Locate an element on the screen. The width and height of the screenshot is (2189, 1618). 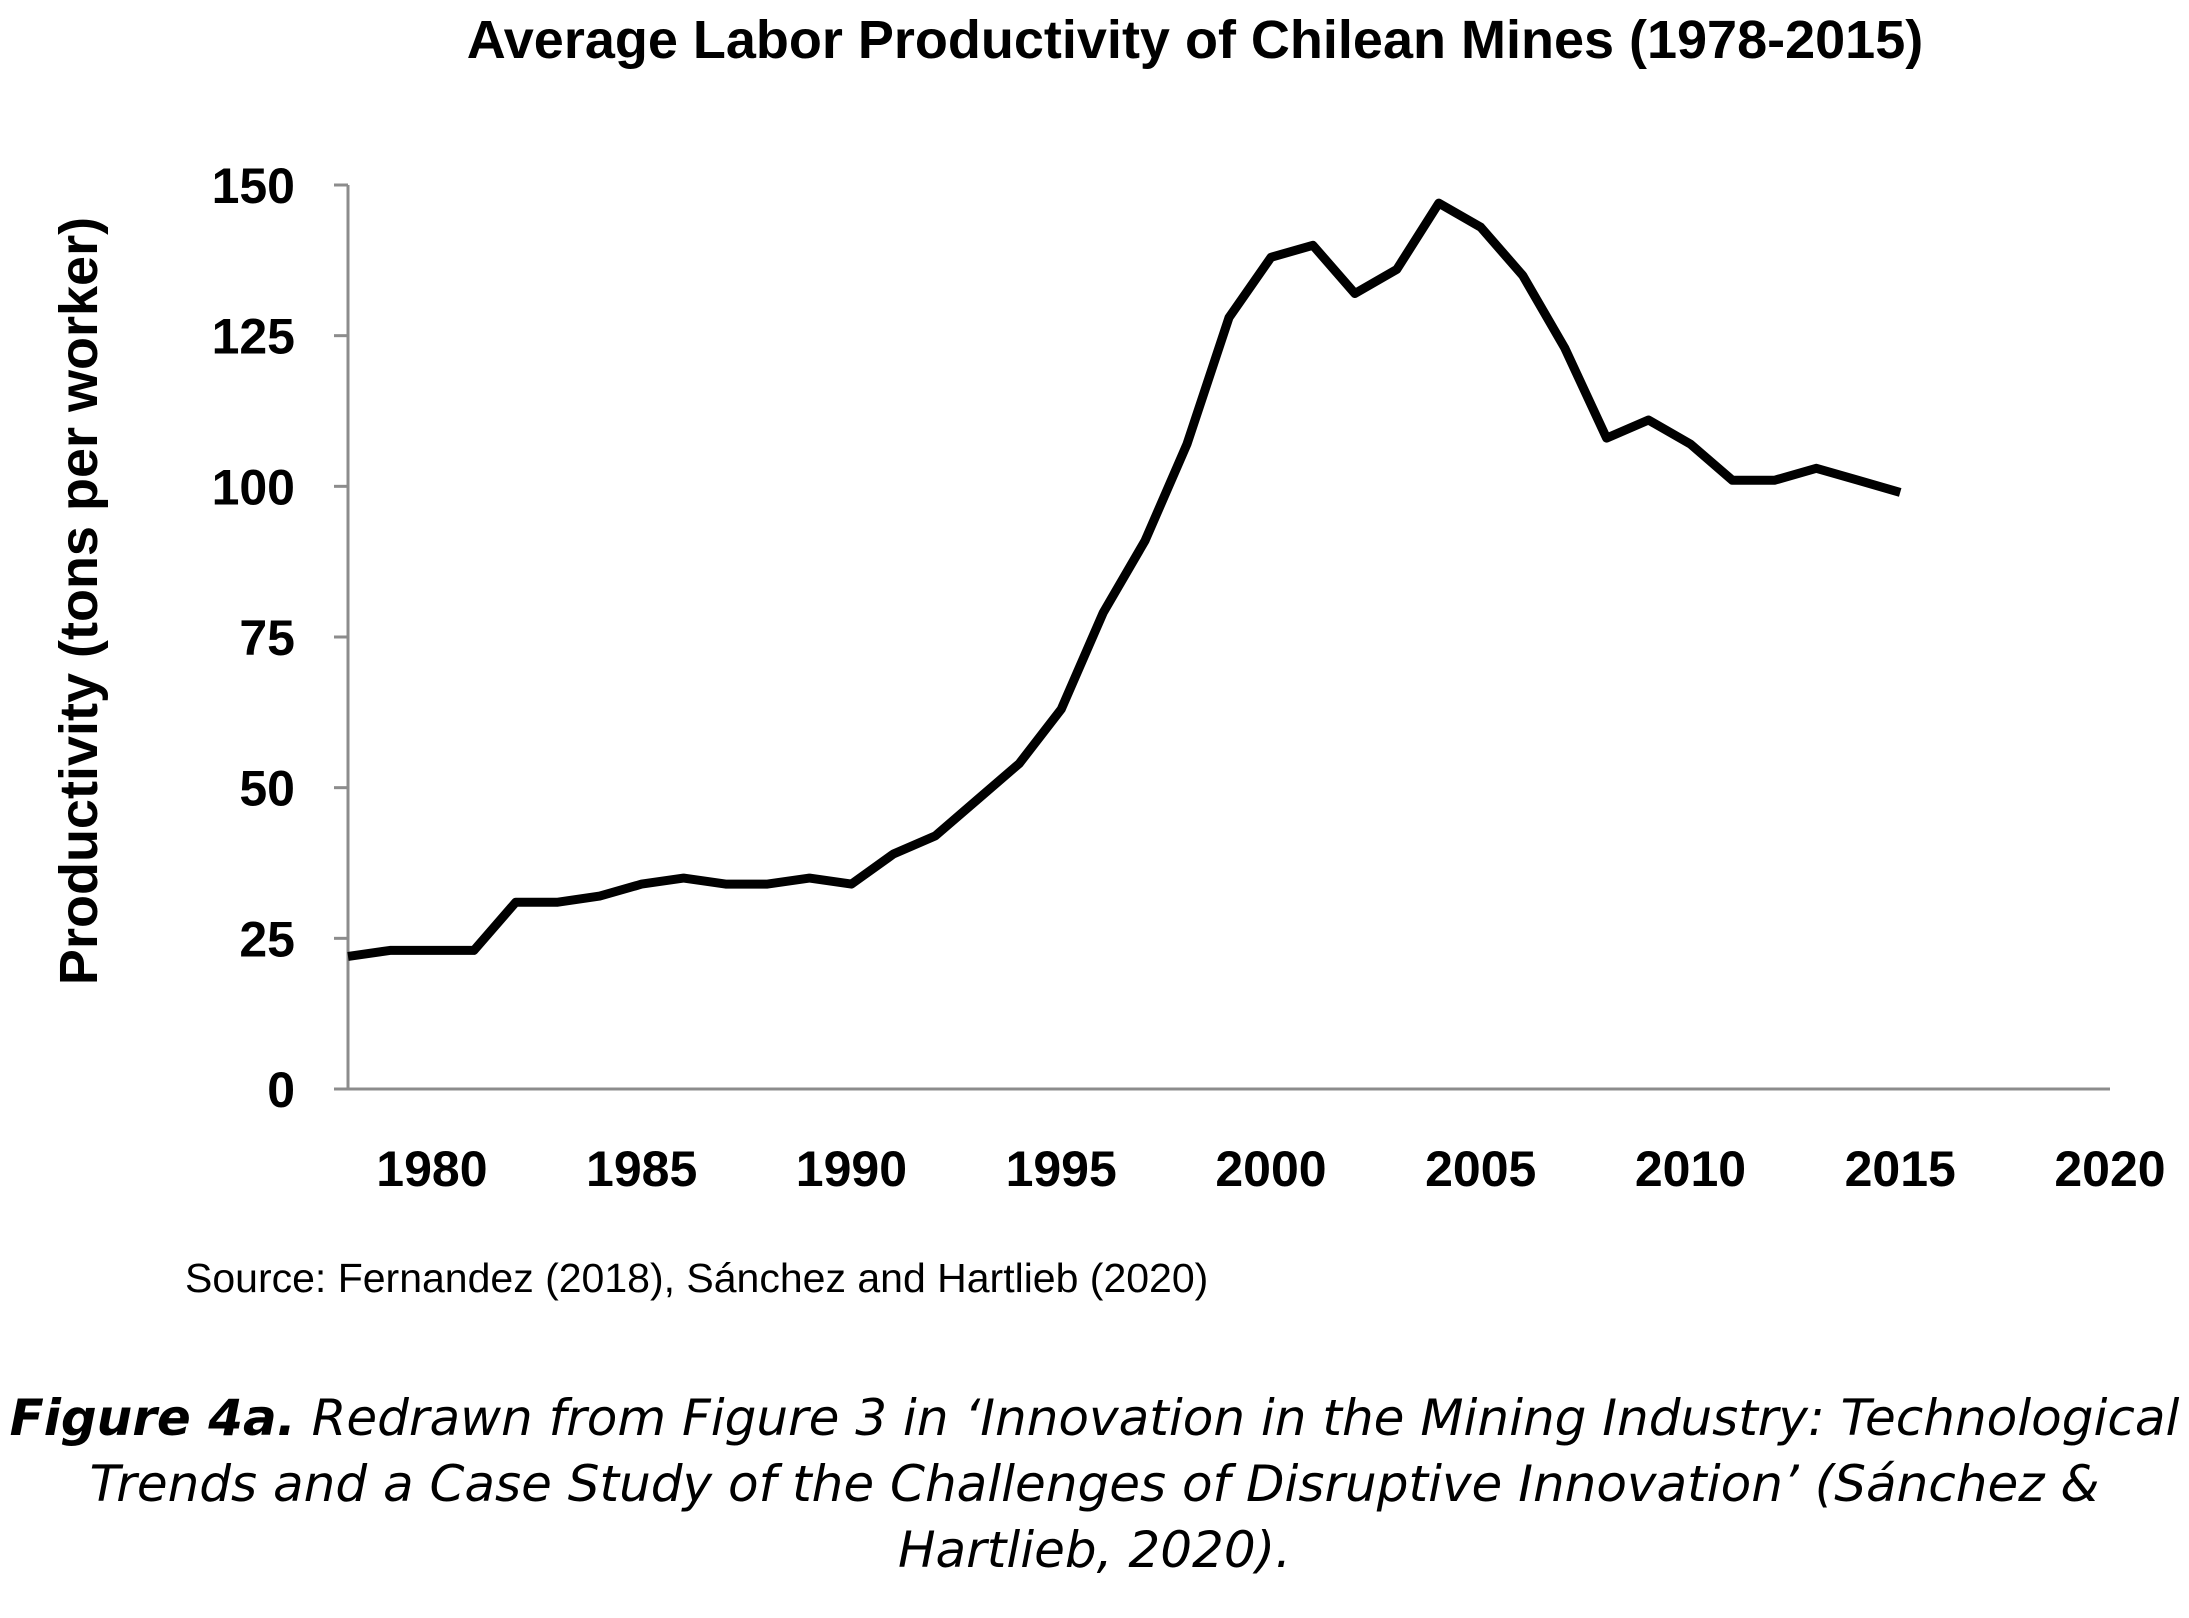
y-axis-ticks: 0 25 50 75 100 125 150 is located at coordinates (280, 638).